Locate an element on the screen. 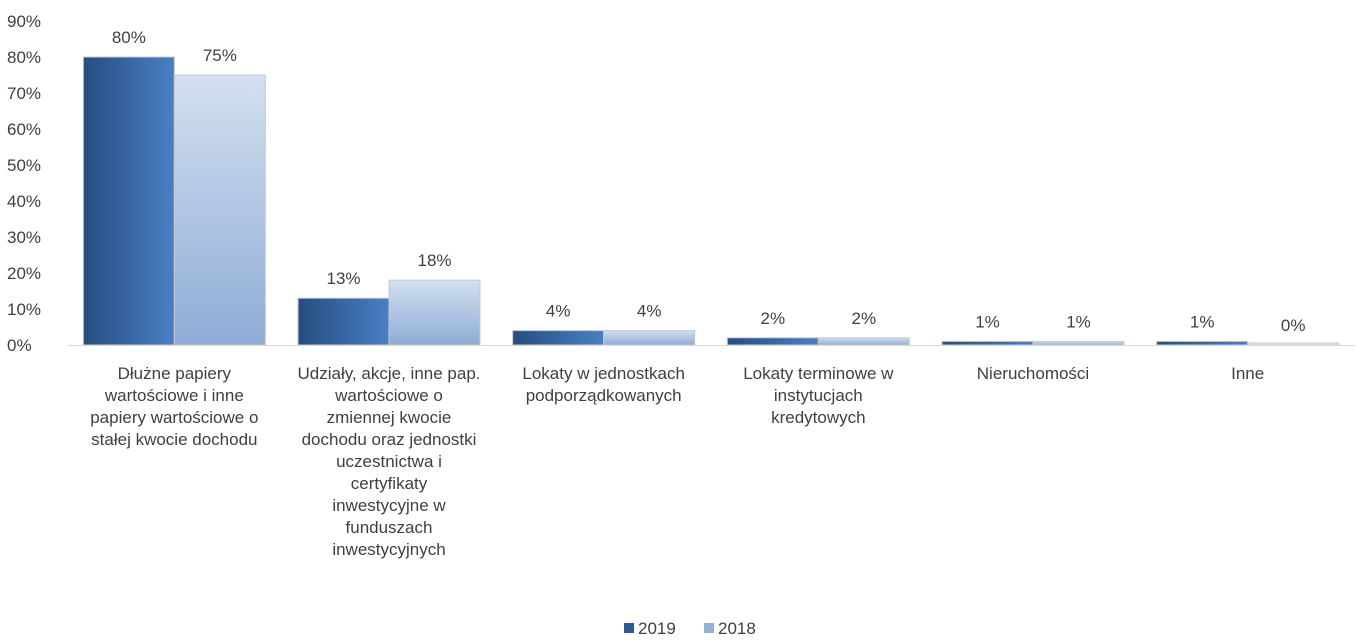 This screenshot has height=643, width=1357. legend-label-2019: 2019 is located at coordinates (657, 628).